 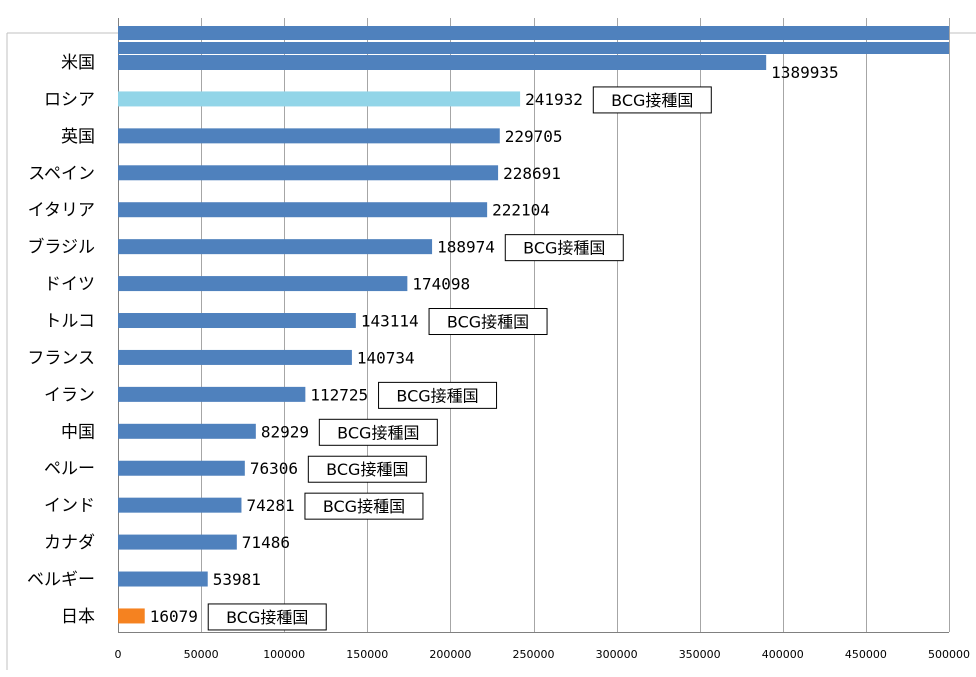 I want to click on value-label: 16079, so click(x=174, y=616).